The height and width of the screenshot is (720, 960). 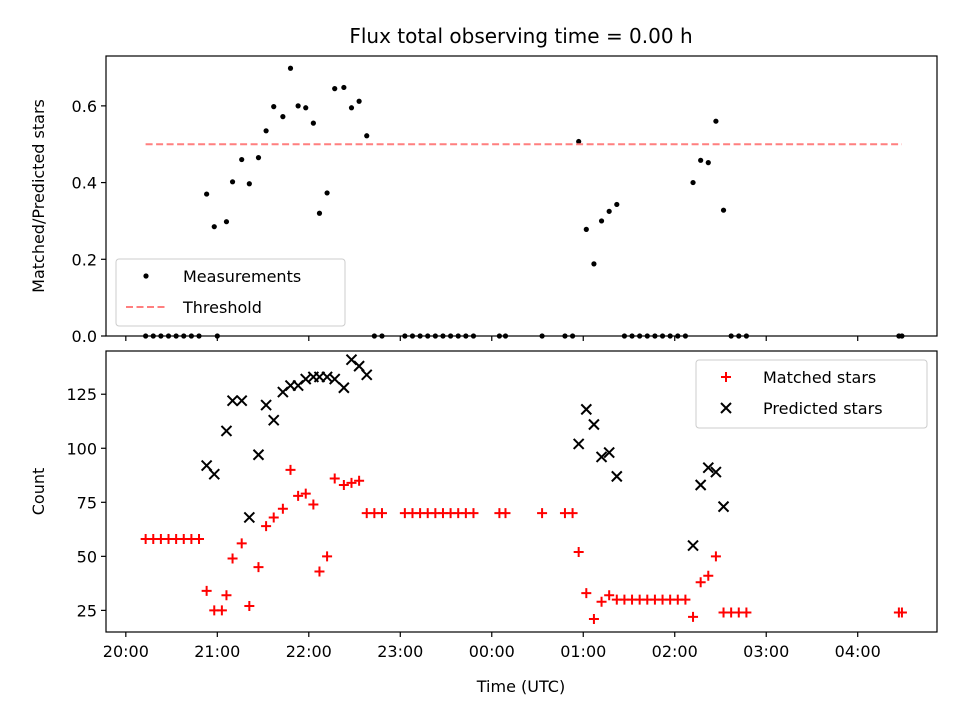 I want to click on y-tick-label: 25, so click(x=87, y=610).